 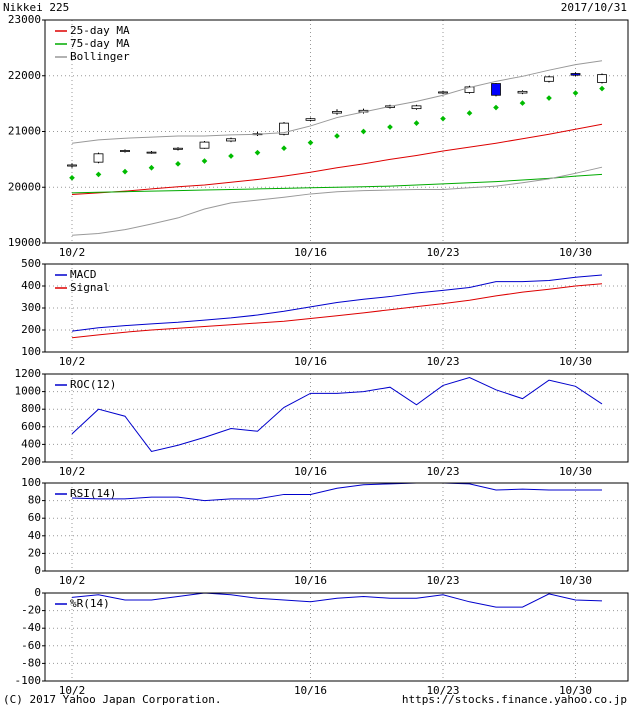 I want to click on y-tick-label: 200, so click(x=31, y=329).